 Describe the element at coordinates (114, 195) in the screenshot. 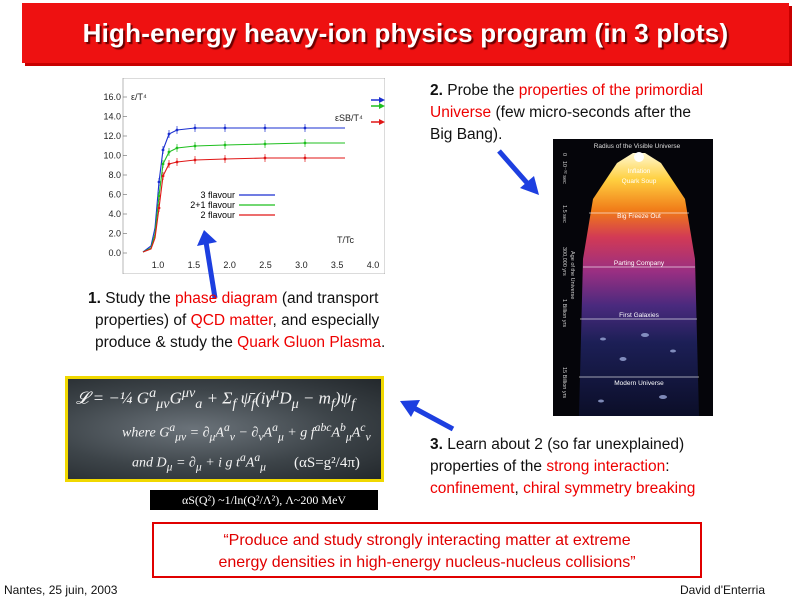

I see `y-tick-label: 6.0` at that location.